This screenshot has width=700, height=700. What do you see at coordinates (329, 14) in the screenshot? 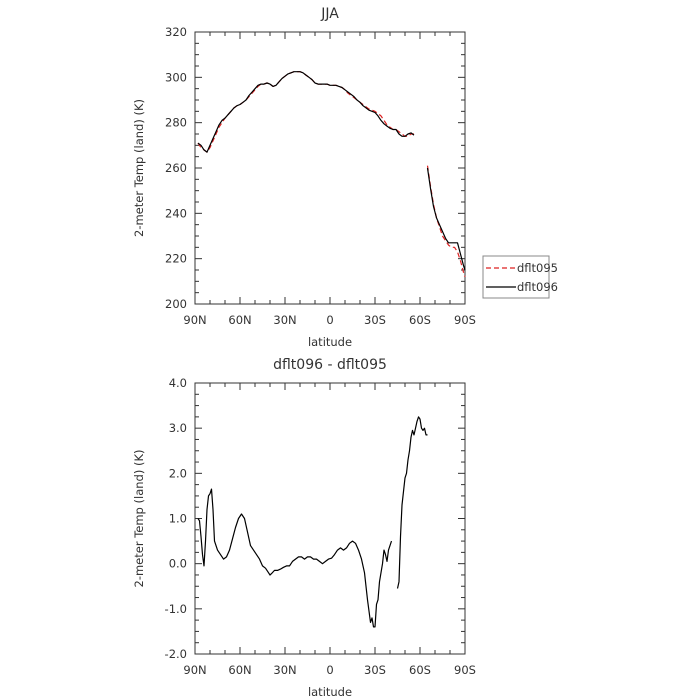
I see `chart-title: JJA` at bounding box center [329, 14].